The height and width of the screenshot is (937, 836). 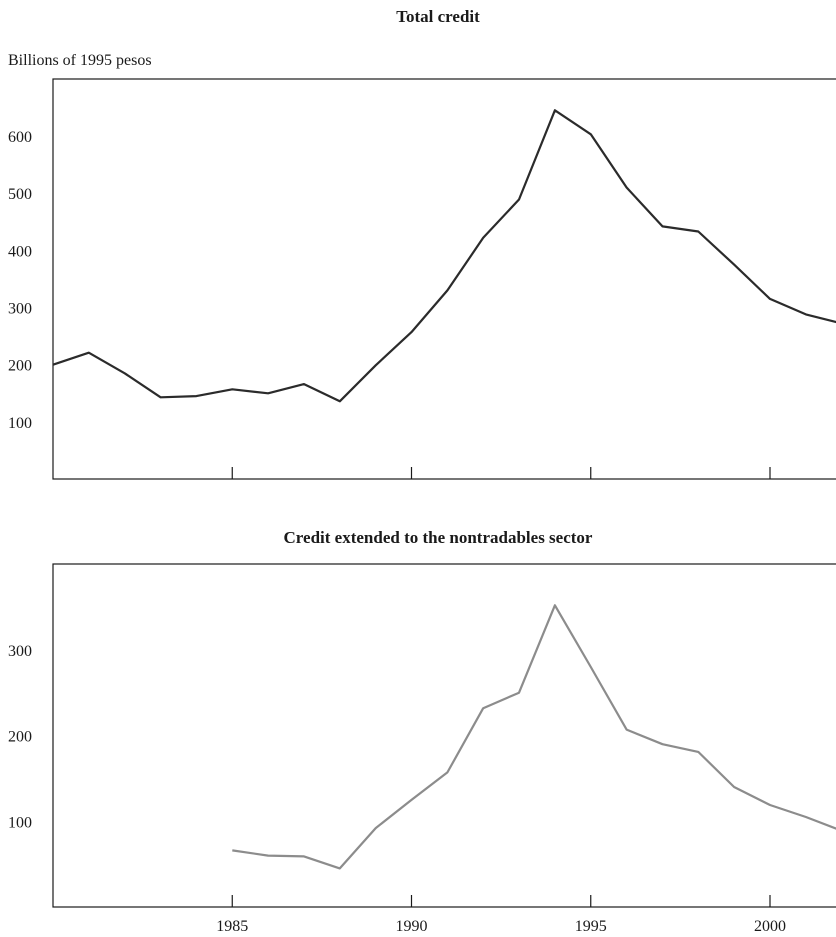 I want to click on total-credit-y-tick-label: 100, so click(x=20, y=423).